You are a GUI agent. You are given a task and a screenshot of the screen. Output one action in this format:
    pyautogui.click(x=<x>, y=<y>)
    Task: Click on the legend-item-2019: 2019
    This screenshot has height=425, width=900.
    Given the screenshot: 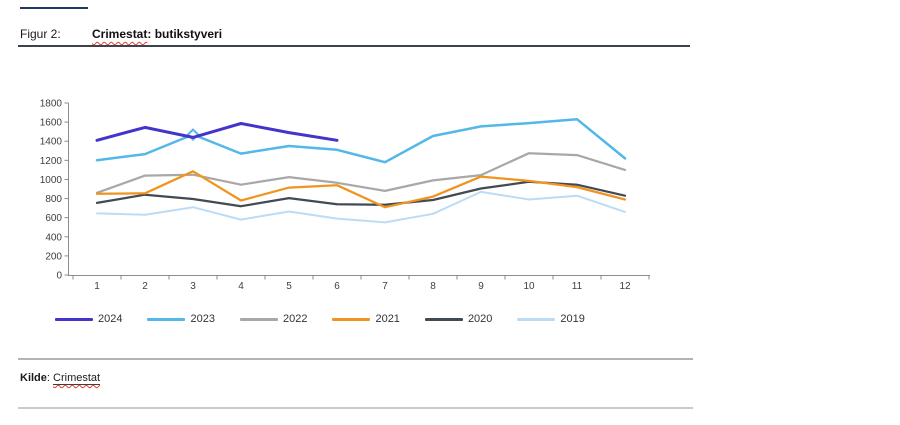 What is the action you would take?
    pyautogui.click(x=551, y=319)
    